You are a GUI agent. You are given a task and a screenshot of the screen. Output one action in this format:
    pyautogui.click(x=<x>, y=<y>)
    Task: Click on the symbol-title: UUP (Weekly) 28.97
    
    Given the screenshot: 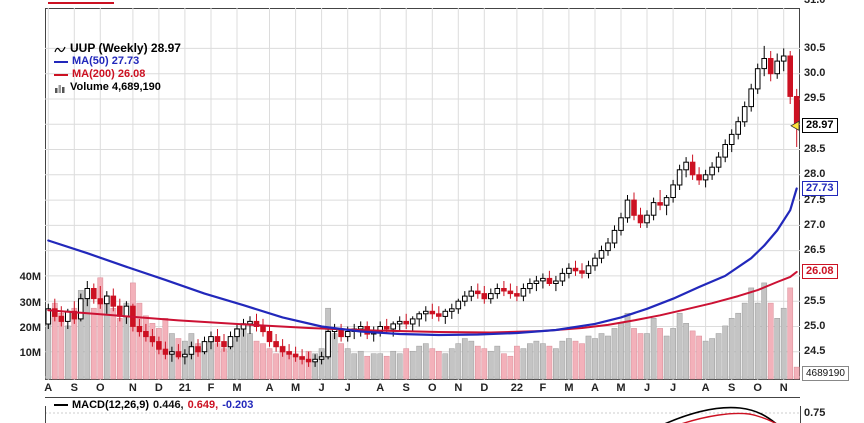 What is the action you would take?
    pyautogui.click(x=125, y=48)
    